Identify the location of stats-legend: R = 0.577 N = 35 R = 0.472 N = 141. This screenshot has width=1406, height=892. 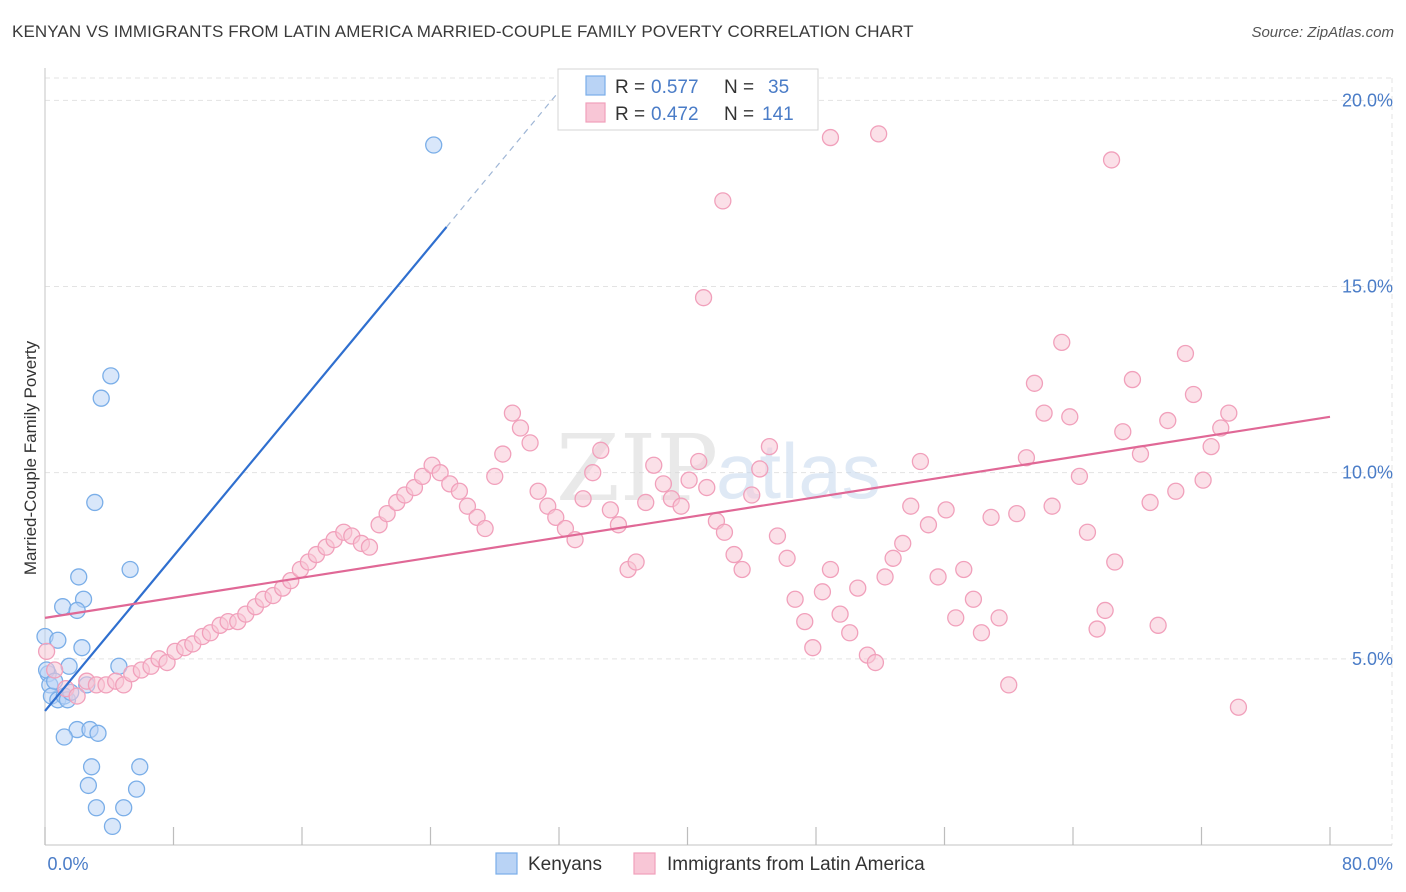
(688, 99).